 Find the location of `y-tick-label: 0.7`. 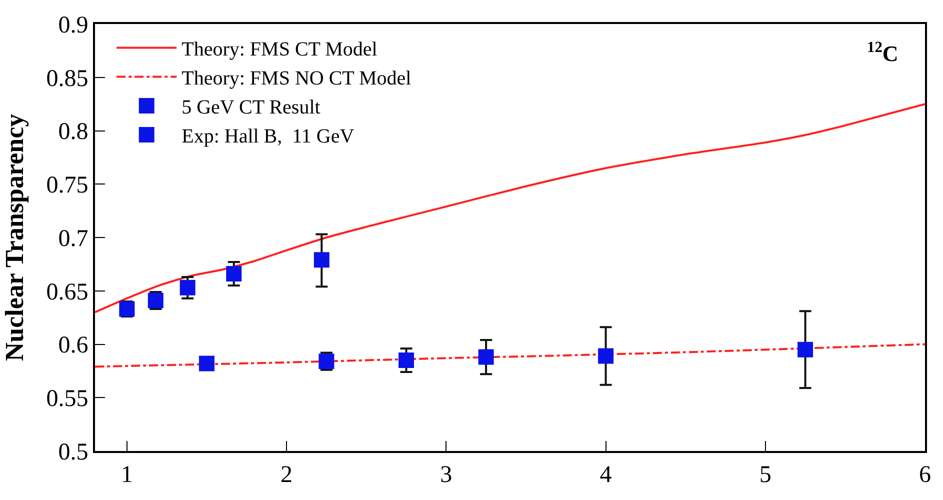

y-tick-label: 0.7 is located at coordinates (73, 239).